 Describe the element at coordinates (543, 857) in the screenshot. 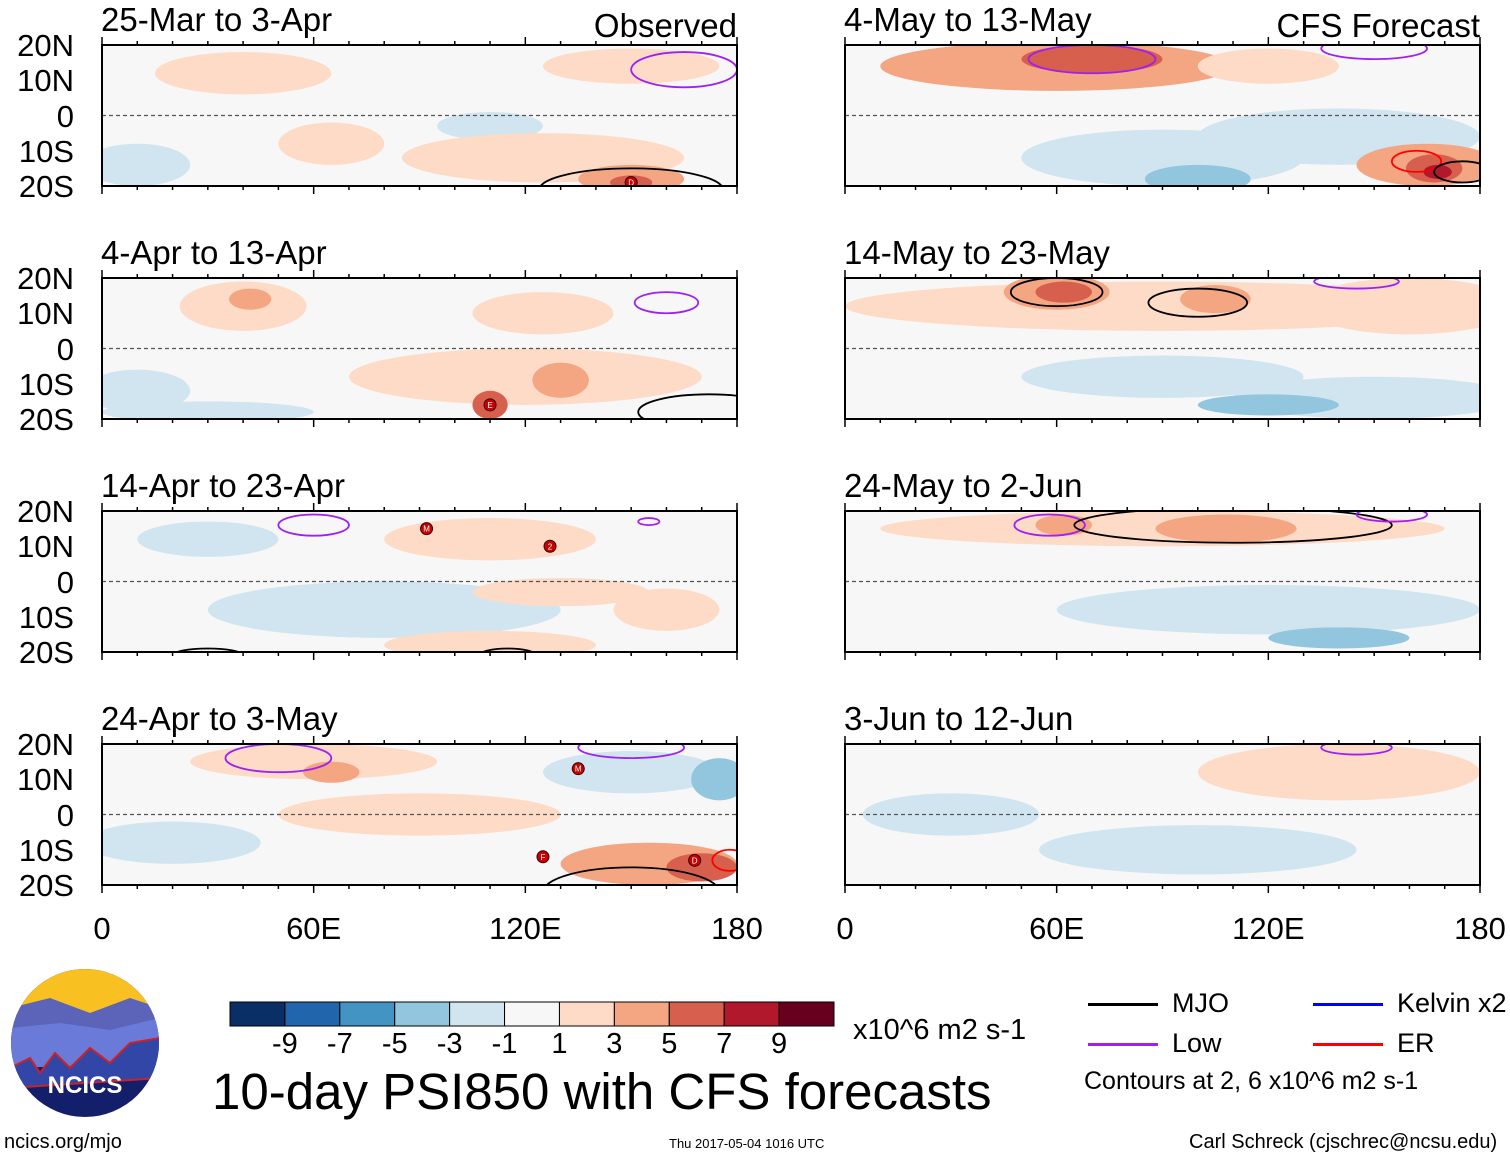

I see `storm-marker: F` at that location.